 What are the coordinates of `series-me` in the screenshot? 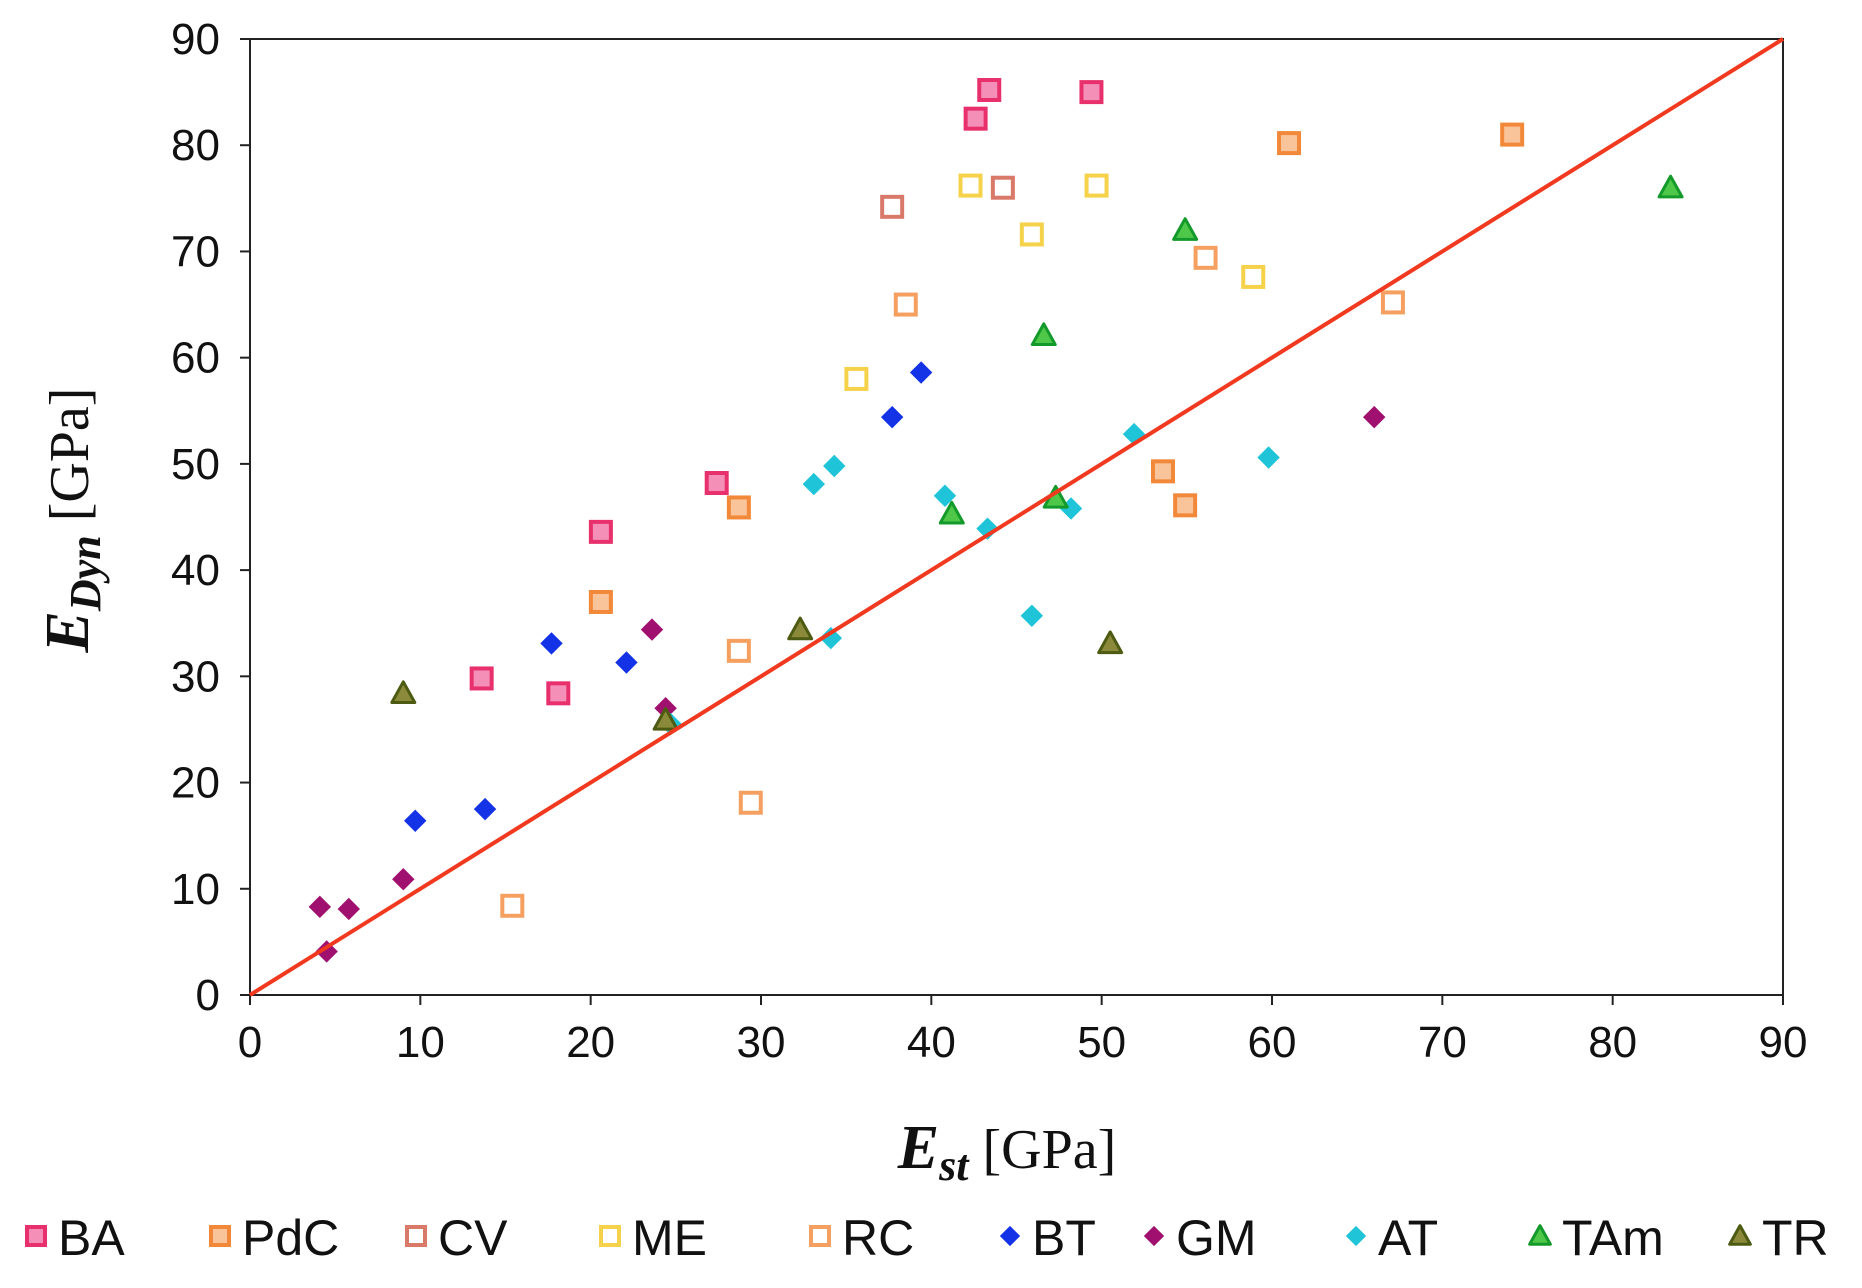 It's located at (1055, 282).